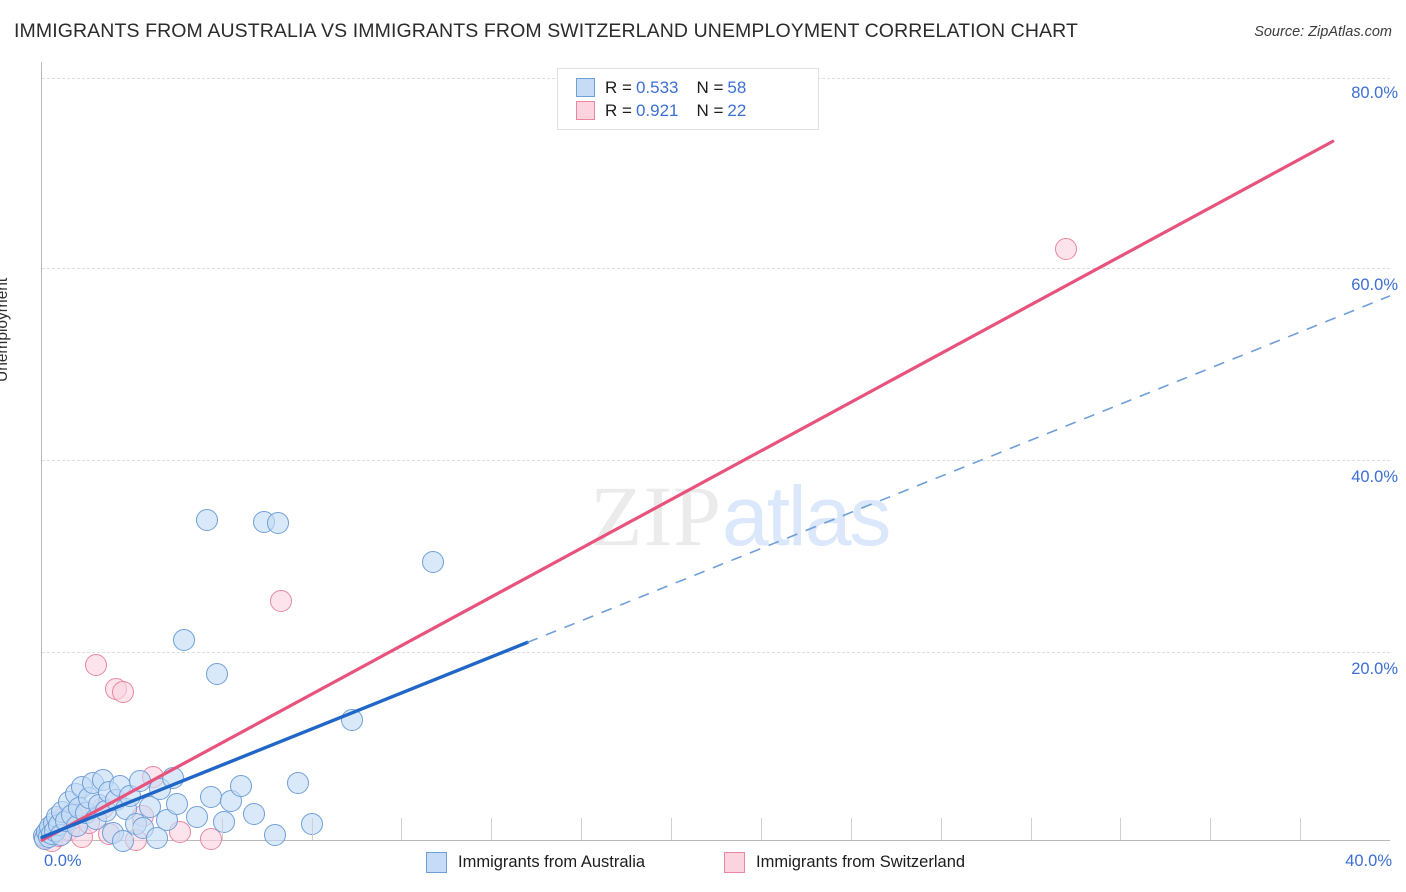 The height and width of the screenshot is (892, 1406). What do you see at coordinates (734, 862) in the screenshot?
I see `series-swatch-switzerland` at bounding box center [734, 862].